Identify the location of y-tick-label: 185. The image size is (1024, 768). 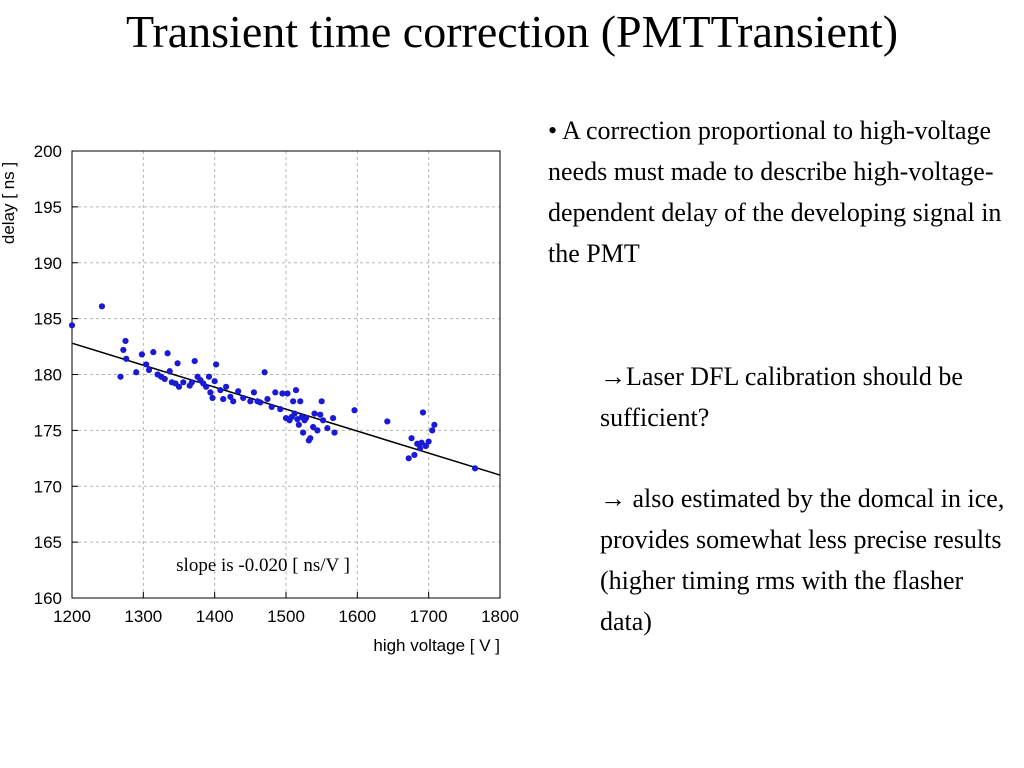
(48, 319).